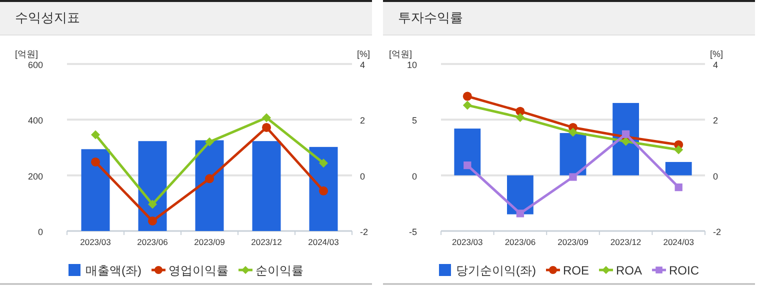 The image size is (760, 287). What do you see at coordinates (430, 17) in the screenshot?
I see `chart-title: 투자수익률` at bounding box center [430, 17].